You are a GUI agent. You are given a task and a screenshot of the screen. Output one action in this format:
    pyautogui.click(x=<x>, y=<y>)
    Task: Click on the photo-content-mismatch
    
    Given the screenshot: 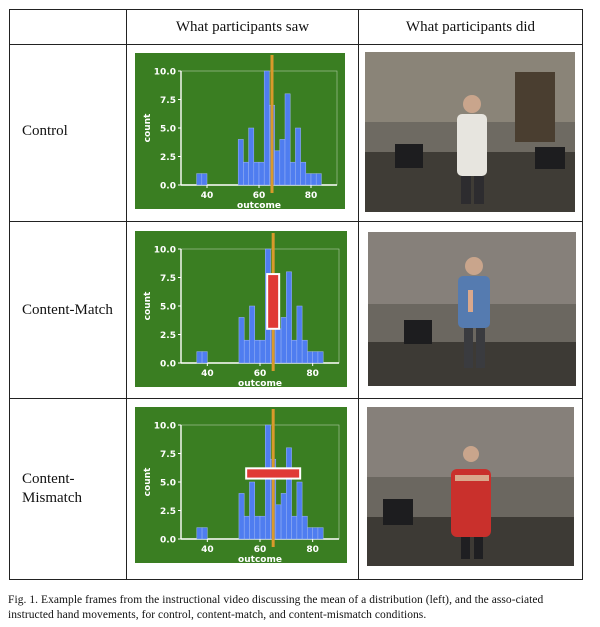 What is the action you would take?
    pyautogui.click(x=470, y=486)
    